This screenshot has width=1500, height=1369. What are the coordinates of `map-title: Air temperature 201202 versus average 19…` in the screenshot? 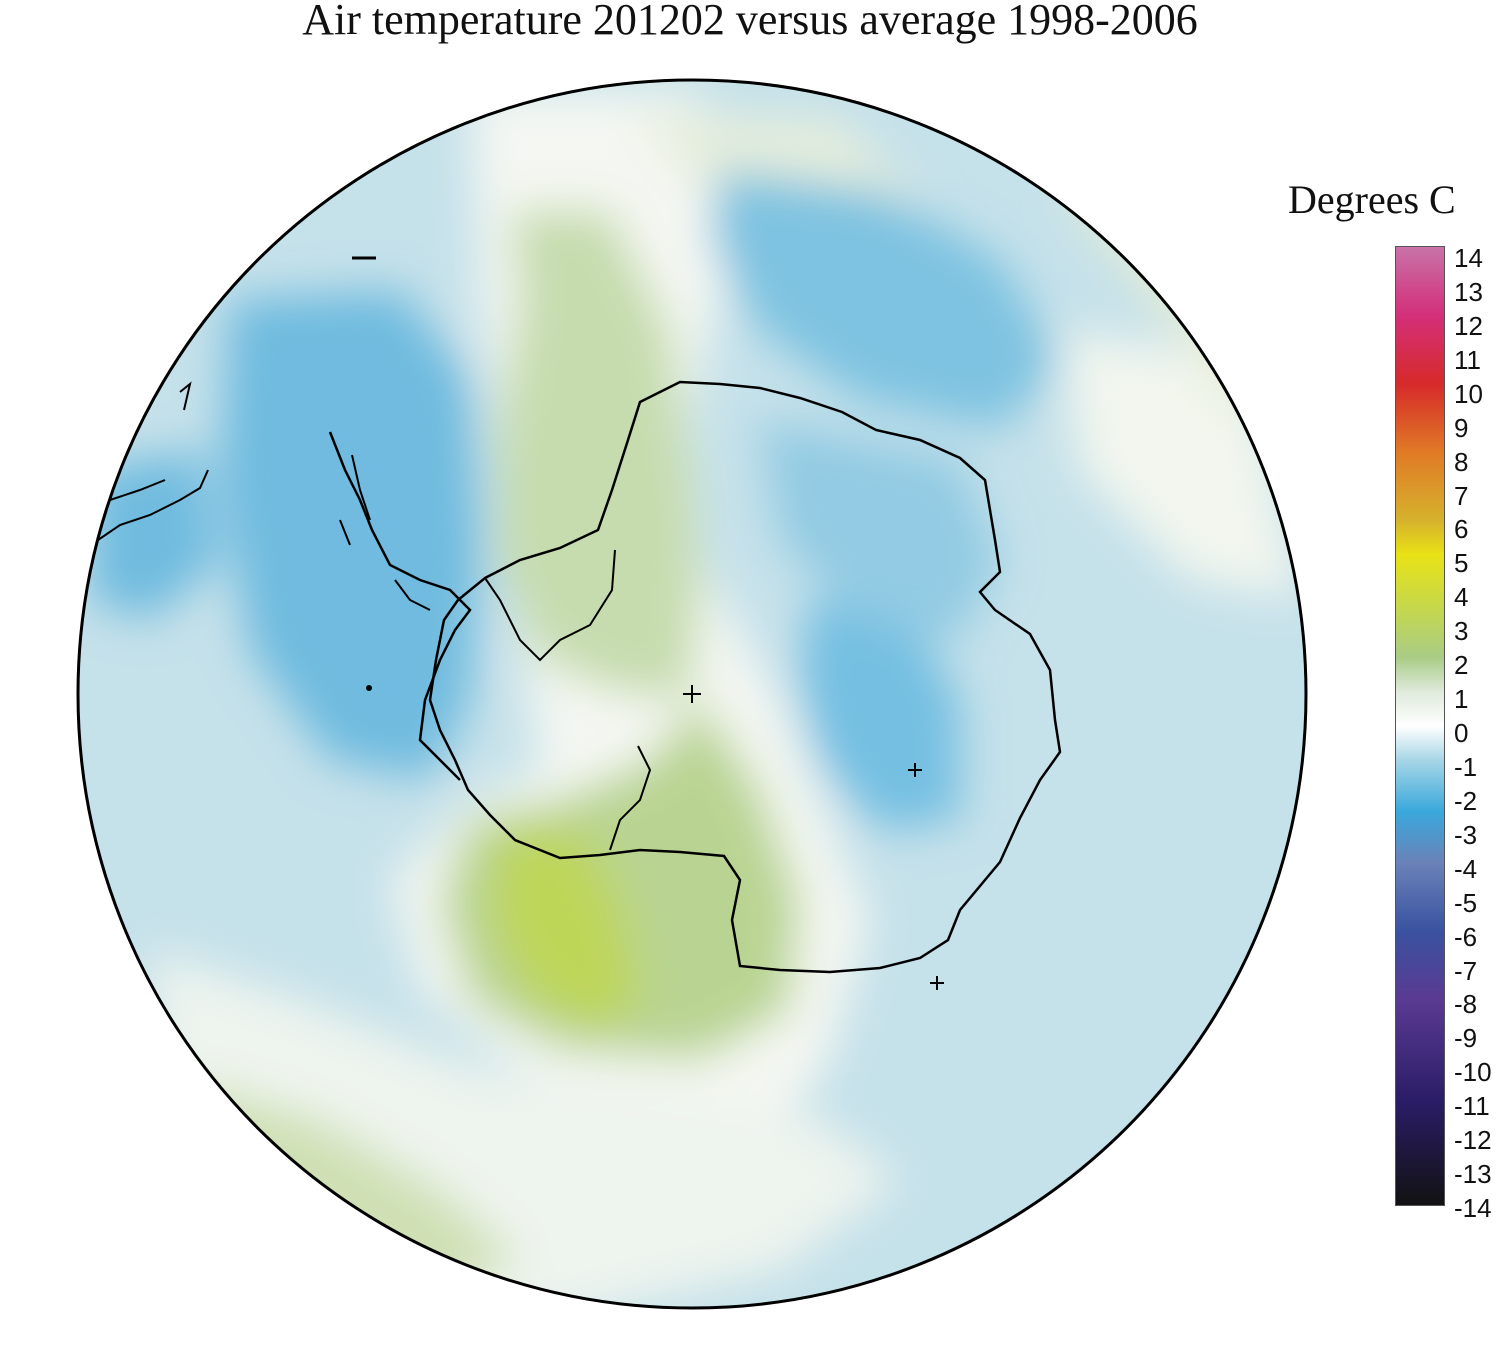 It's located at (750, 22).